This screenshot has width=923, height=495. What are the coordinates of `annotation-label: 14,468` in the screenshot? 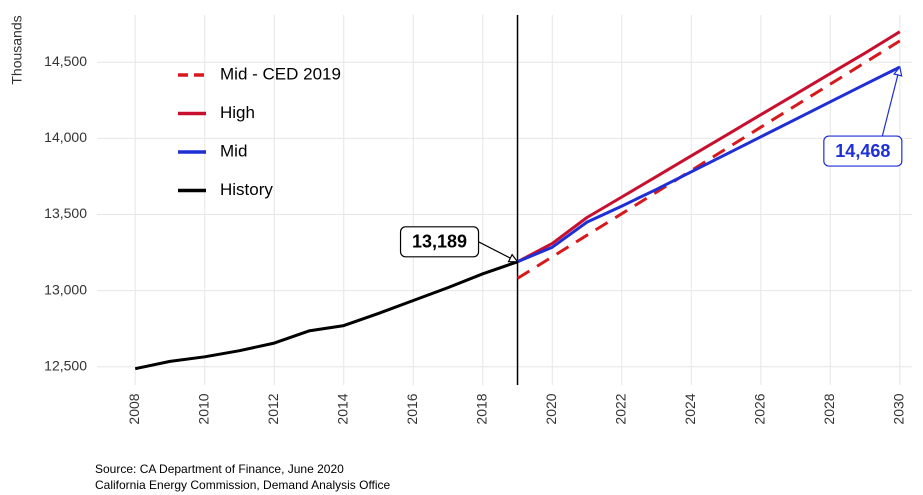 It's located at (862, 151).